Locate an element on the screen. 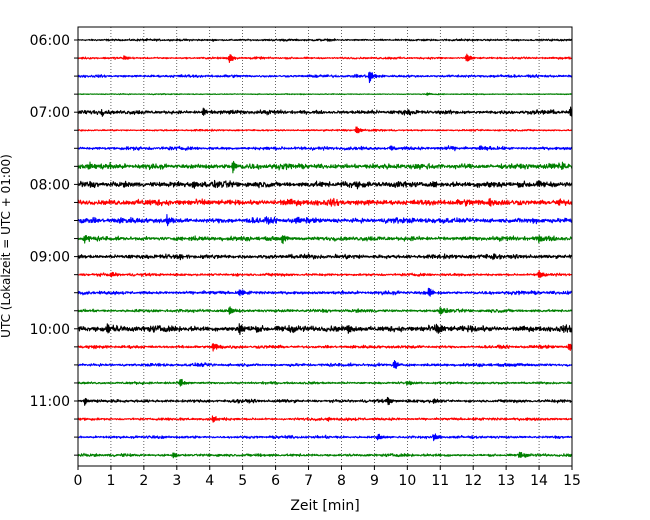  y-tick-label: 07:00 is located at coordinates (50, 113).